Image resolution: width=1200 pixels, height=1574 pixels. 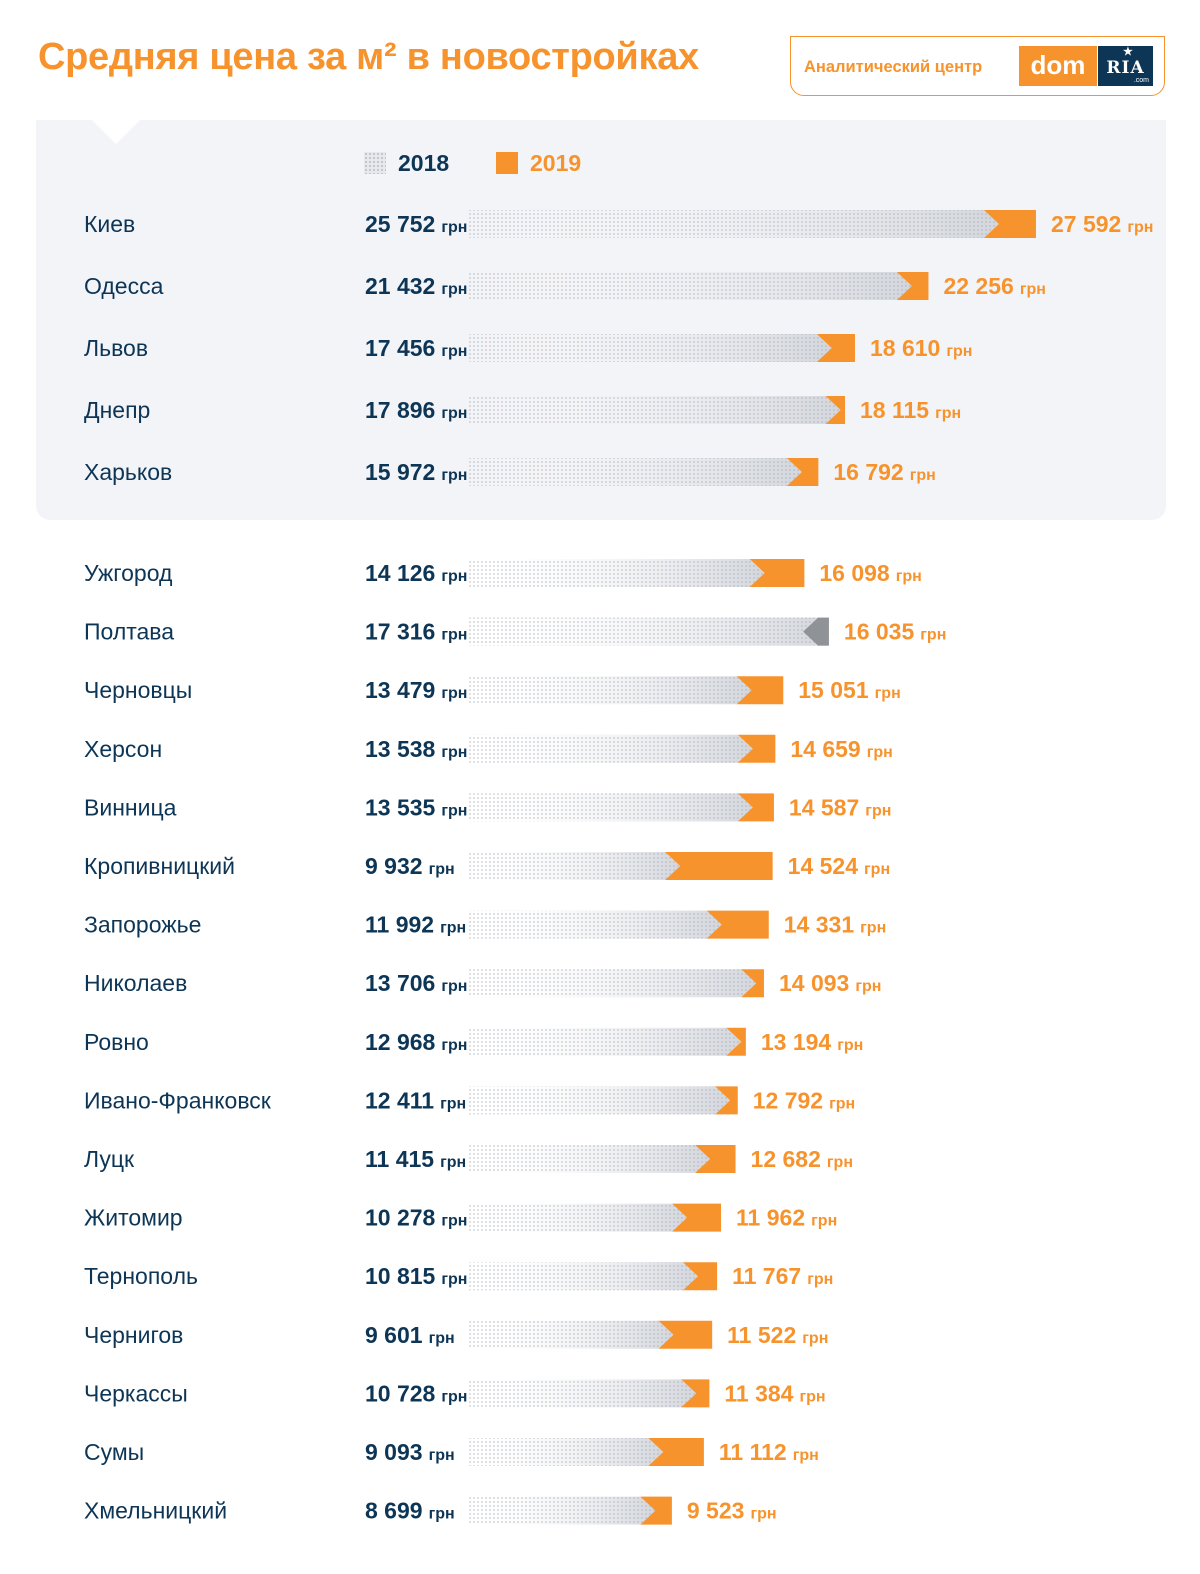 What do you see at coordinates (841, 749) in the screenshot?
I see `value-2019-label: 14 659 грн` at bounding box center [841, 749].